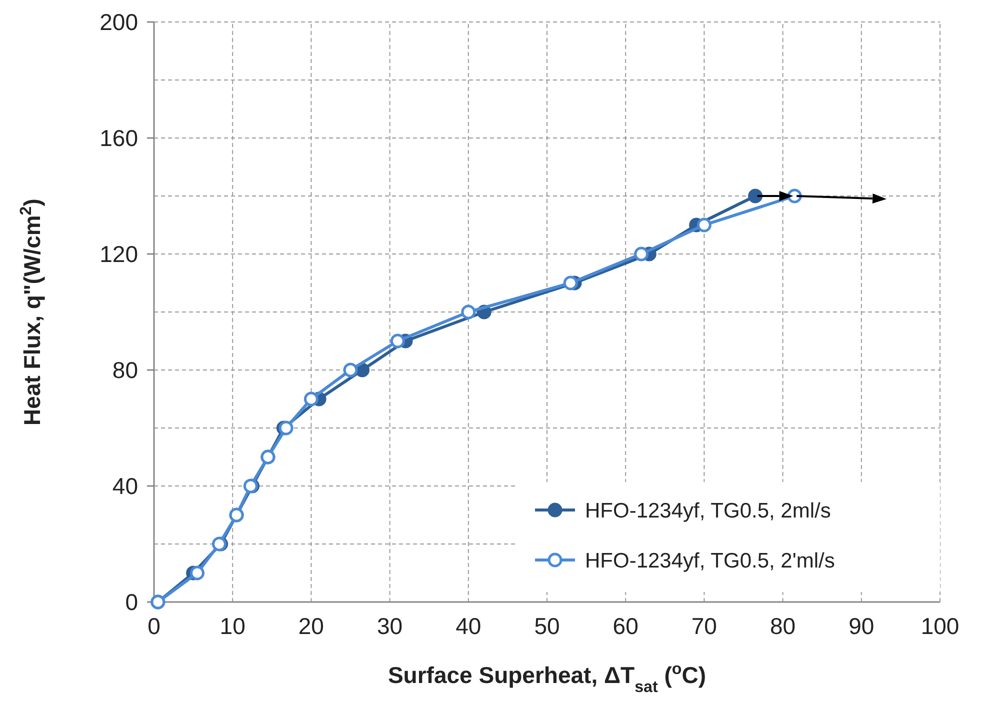 The image size is (982, 721). Describe the element at coordinates (783, 626) in the screenshot. I see `x-tick-label: 80` at that location.